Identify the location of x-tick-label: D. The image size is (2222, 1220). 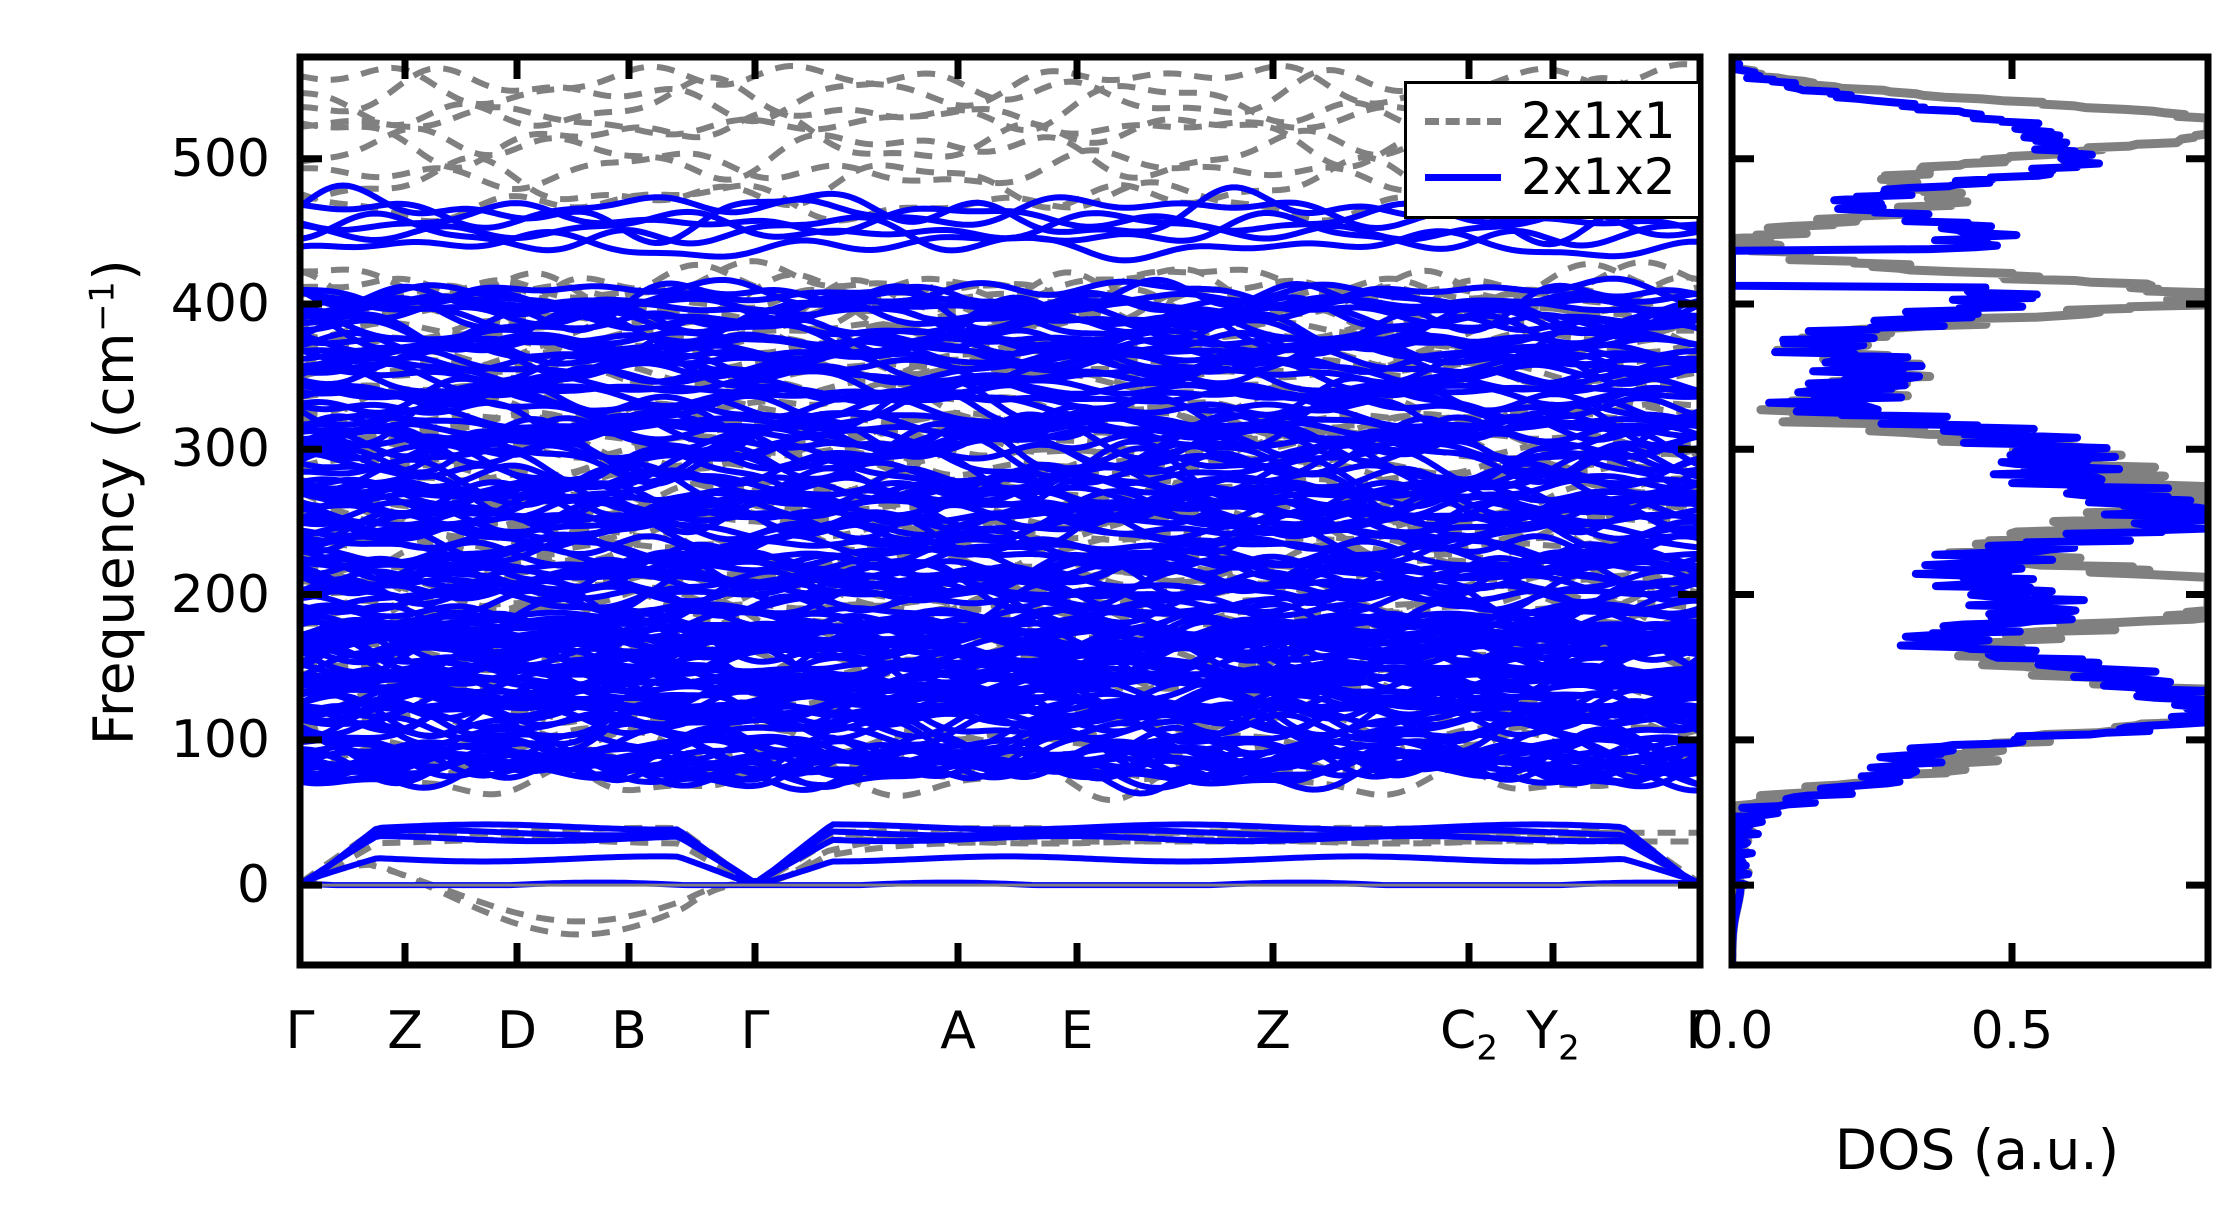
(517, 1031).